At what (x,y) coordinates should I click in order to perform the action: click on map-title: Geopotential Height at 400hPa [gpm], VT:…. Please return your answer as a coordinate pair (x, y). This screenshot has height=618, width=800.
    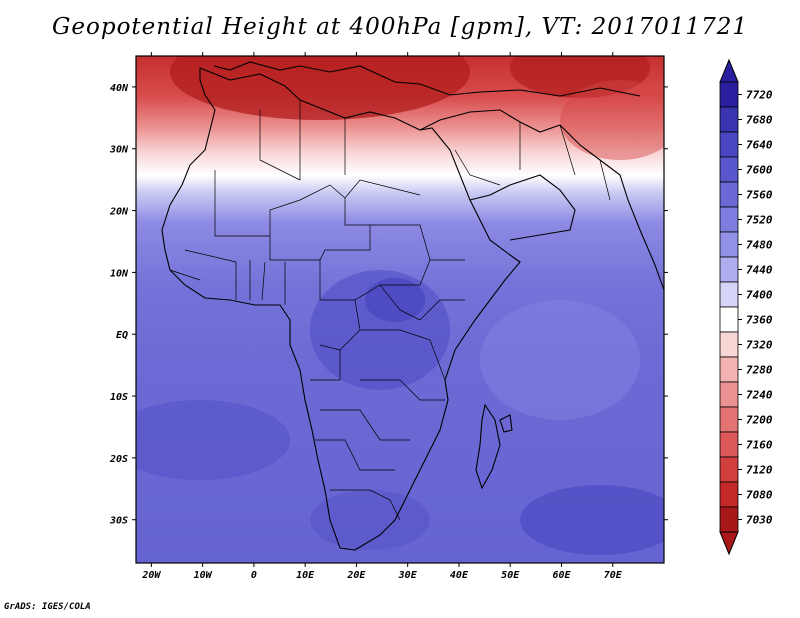
    Looking at the image, I should click on (400, 27).